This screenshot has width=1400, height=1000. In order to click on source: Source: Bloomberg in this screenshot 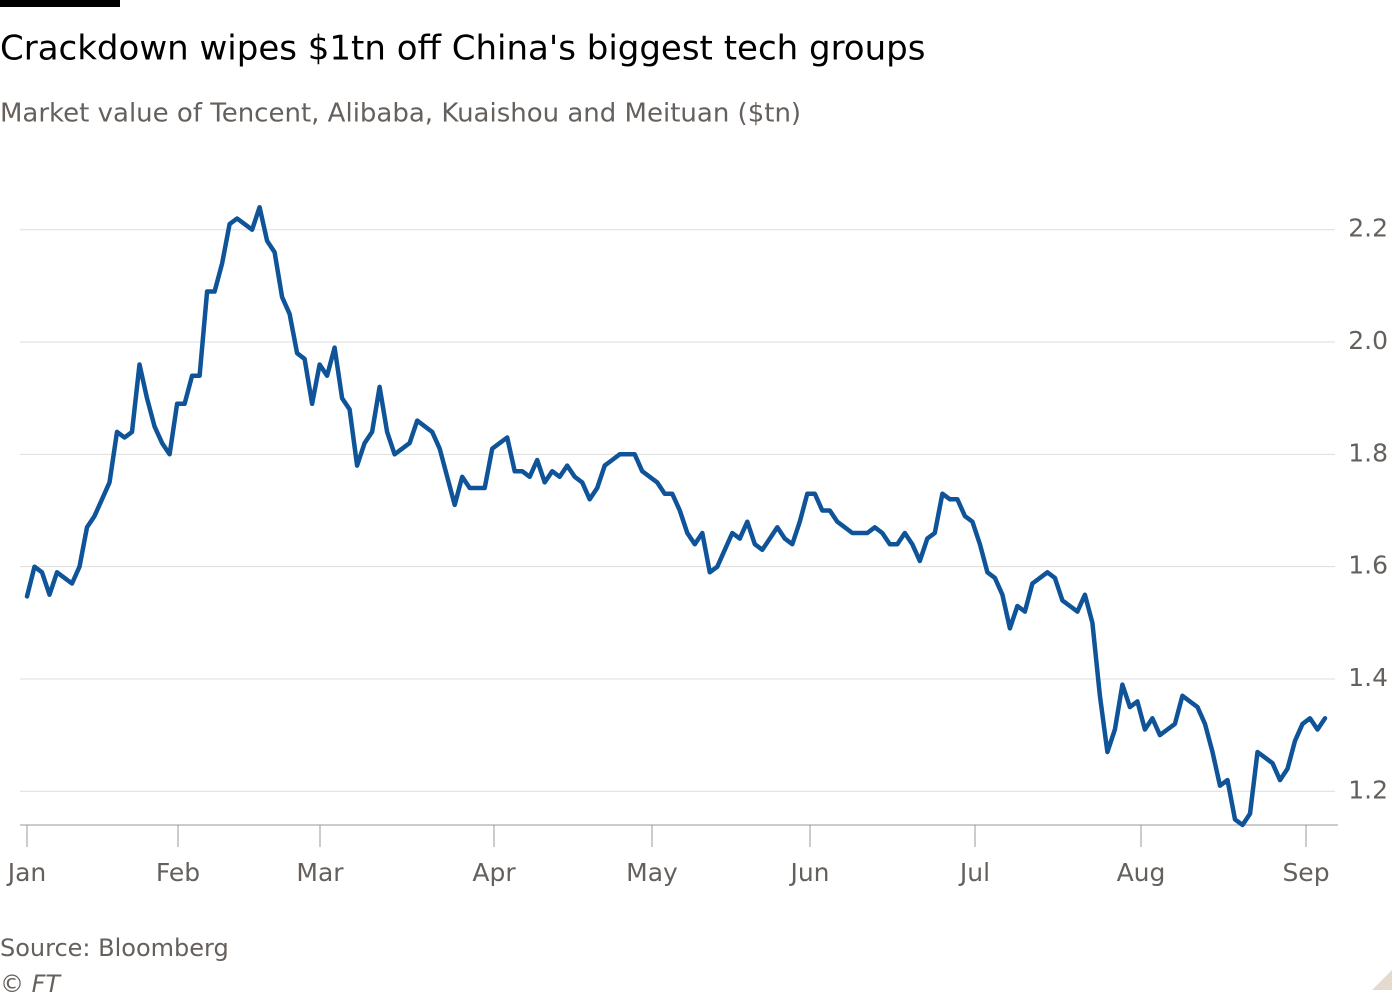, I will do `click(114, 948)`.